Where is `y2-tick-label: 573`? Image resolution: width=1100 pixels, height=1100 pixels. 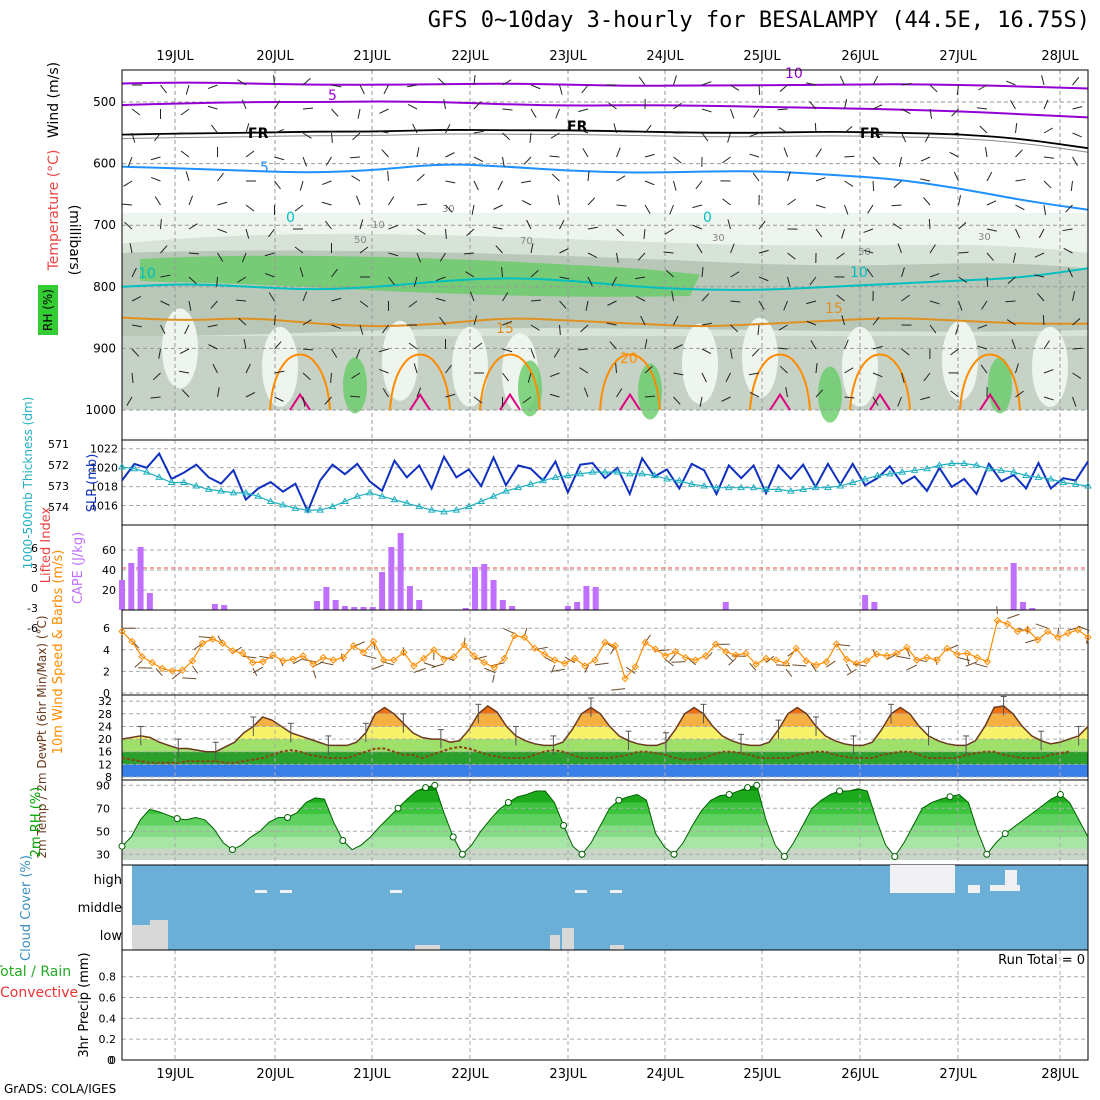 y2-tick-label: 573 is located at coordinates (58, 486).